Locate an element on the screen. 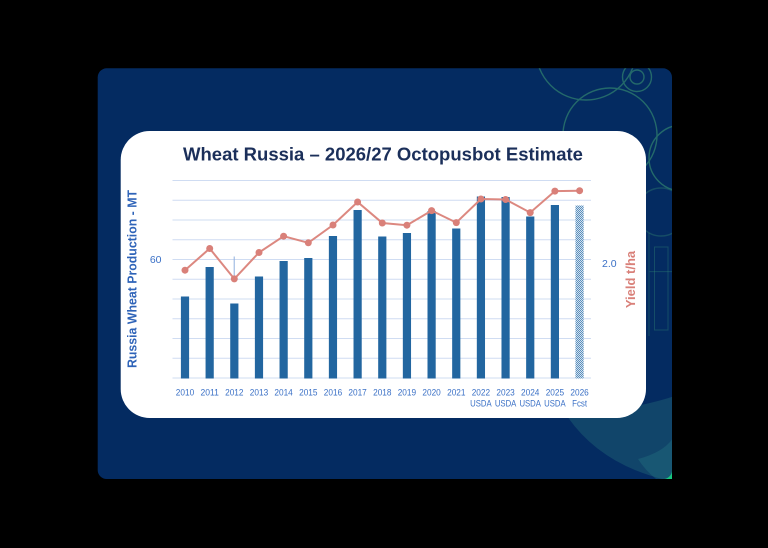  svg-text: 2011 is located at coordinates (210, 392).